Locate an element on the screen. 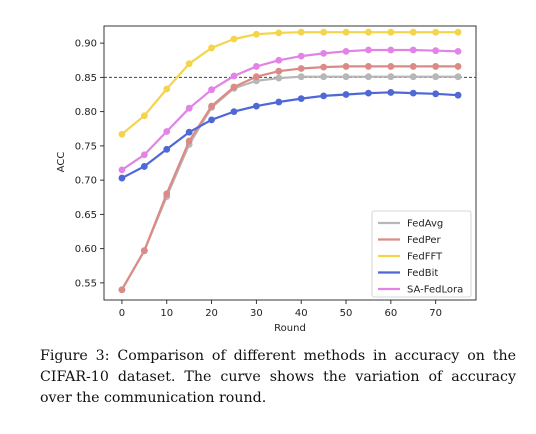 The image size is (536, 434). legend-entry: SA-FedLora is located at coordinates (435, 290).